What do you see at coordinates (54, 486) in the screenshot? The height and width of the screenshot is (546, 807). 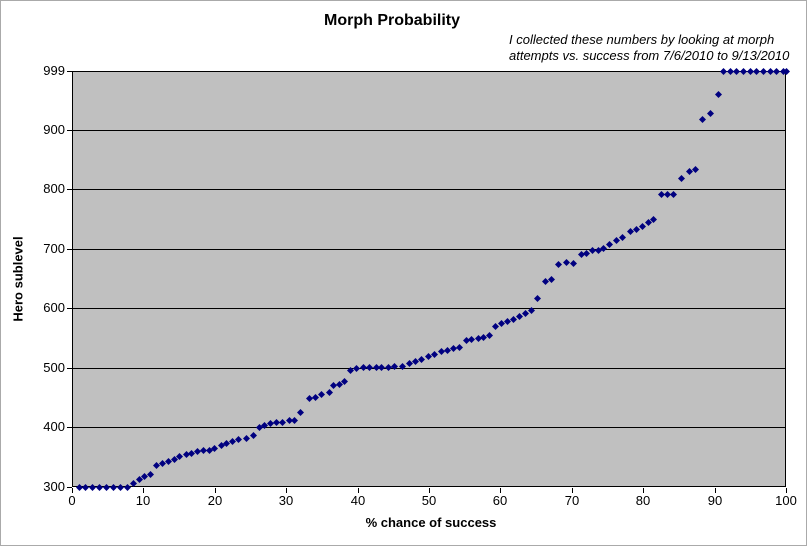 I see `y-tick-label-300: 300` at bounding box center [54, 486].